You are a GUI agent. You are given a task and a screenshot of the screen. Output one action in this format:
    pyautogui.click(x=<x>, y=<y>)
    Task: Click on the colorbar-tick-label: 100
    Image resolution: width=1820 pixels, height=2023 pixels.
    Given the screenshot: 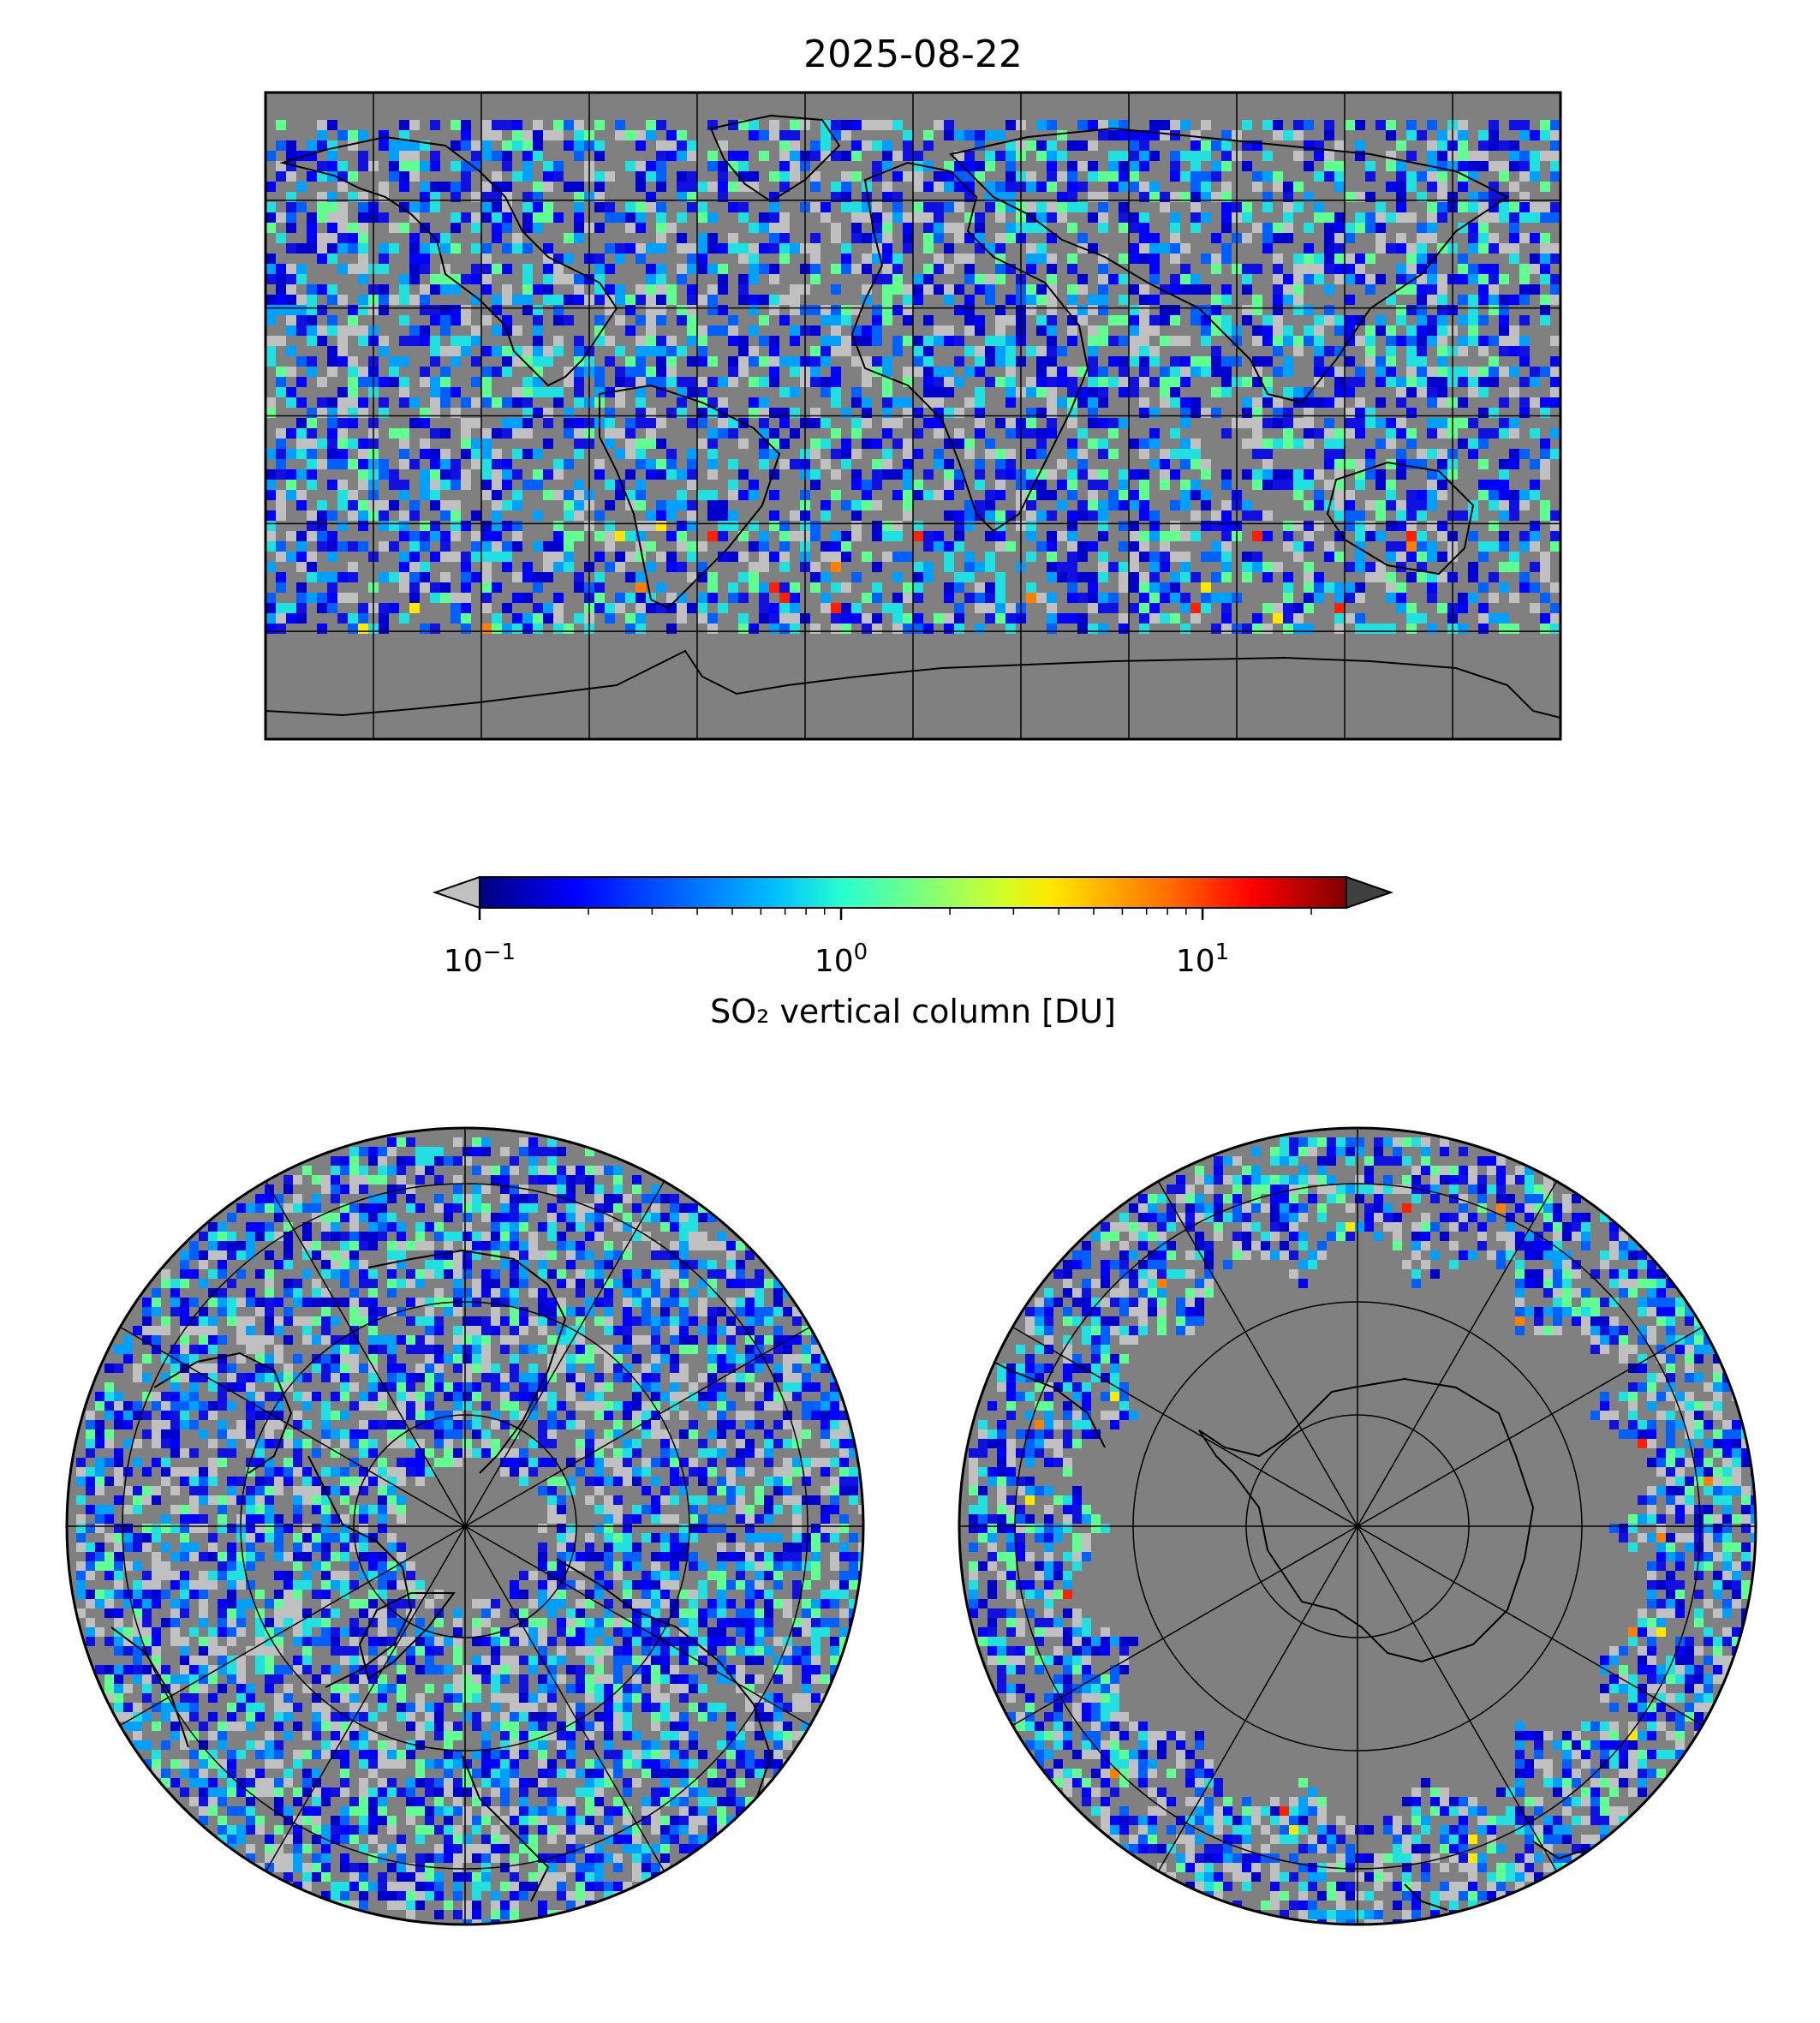 What is the action you would take?
    pyautogui.click(x=841, y=960)
    